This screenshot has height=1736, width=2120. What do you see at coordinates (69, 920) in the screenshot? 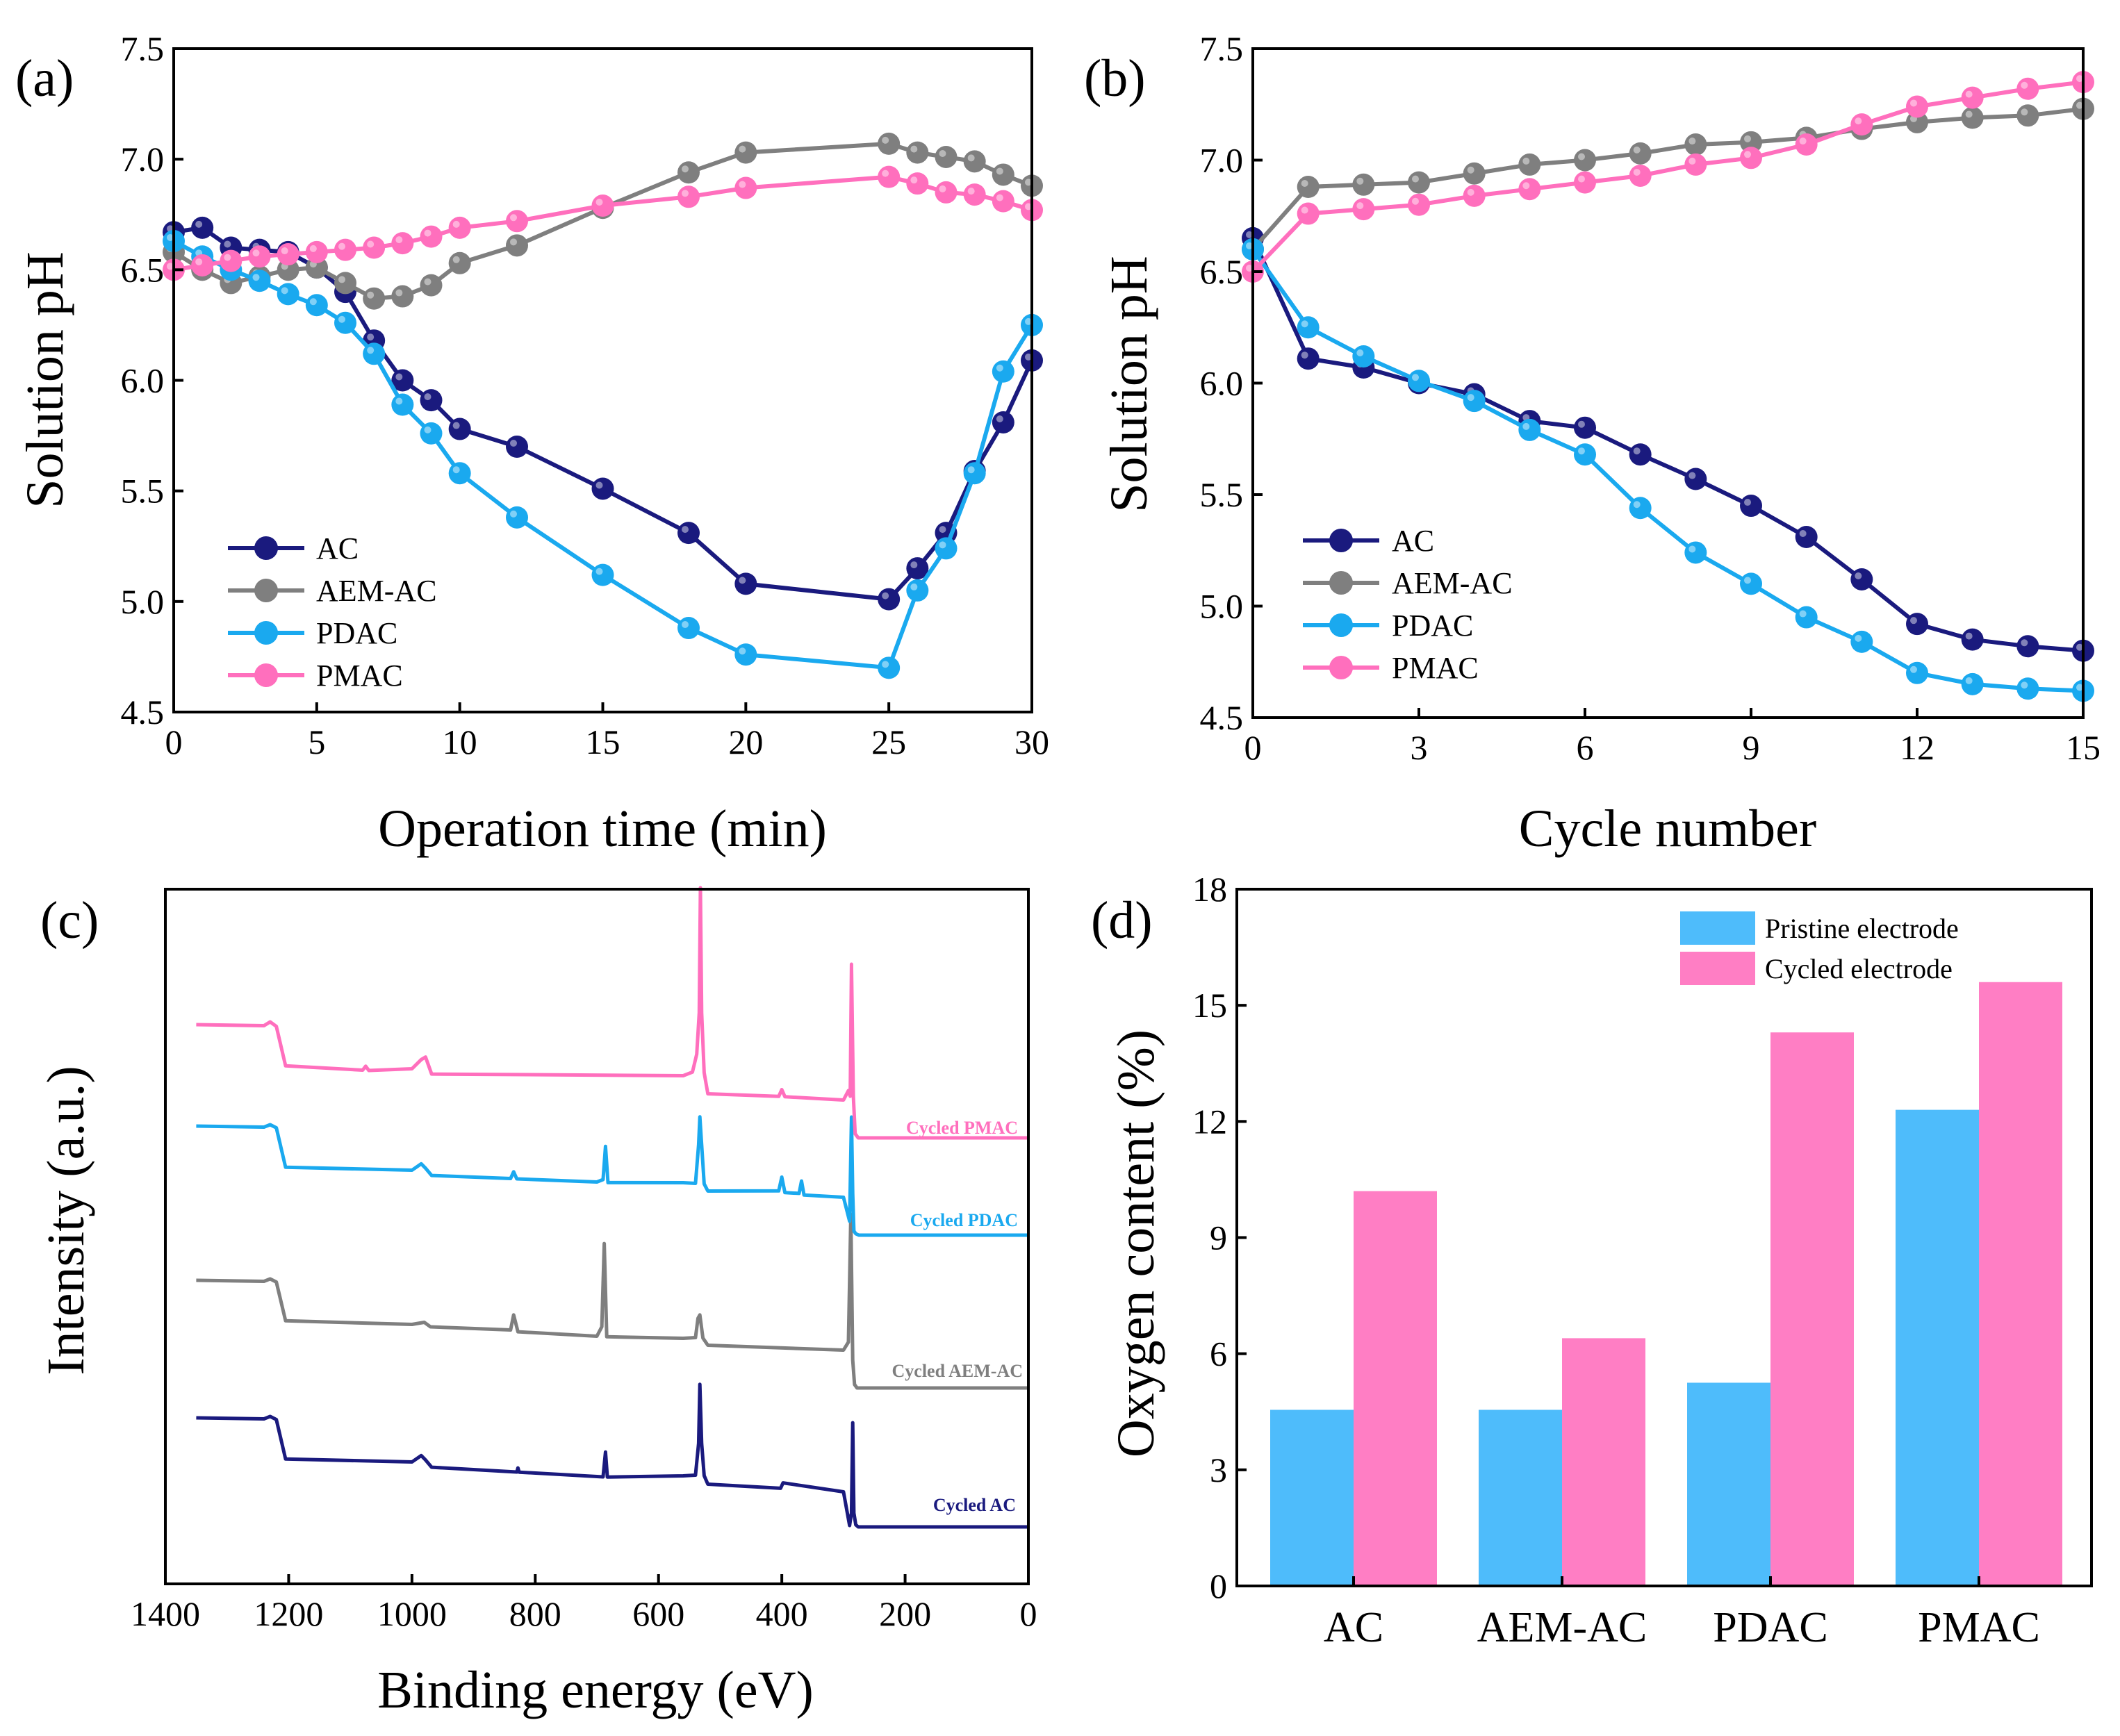
I see `panel-c-label: (c)` at bounding box center [69, 920].